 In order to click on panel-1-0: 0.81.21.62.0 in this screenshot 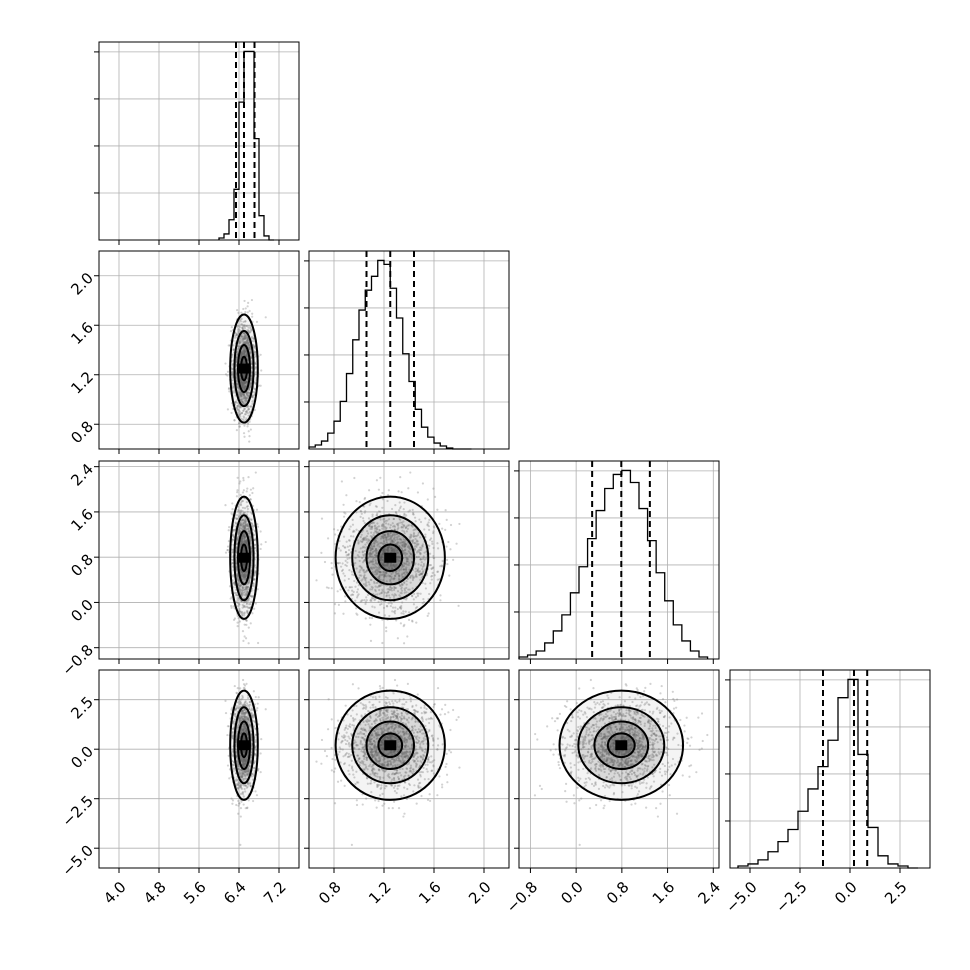, I will do `click(183, 352)`.